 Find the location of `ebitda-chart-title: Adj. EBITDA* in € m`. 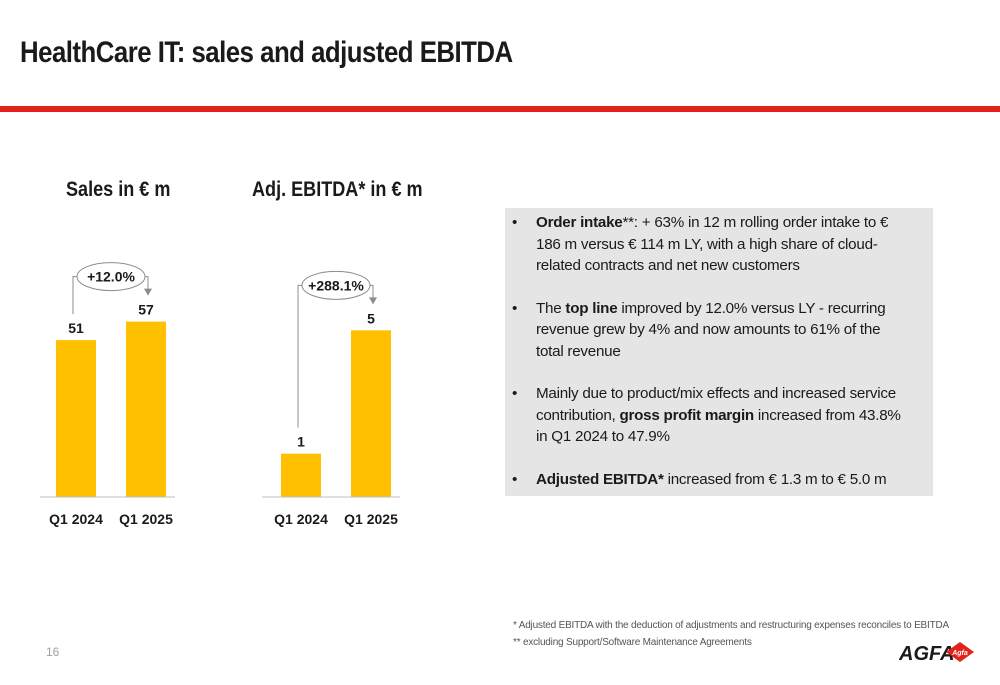

ebitda-chart-title: Adj. EBITDA* in € m is located at coordinates (337, 189).